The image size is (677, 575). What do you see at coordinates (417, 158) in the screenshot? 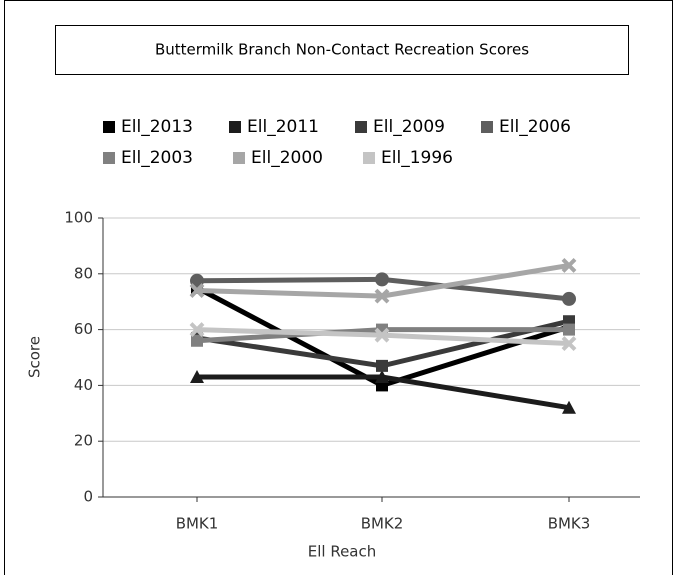
I see `legend-label: Ell_1996` at bounding box center [417, 158].